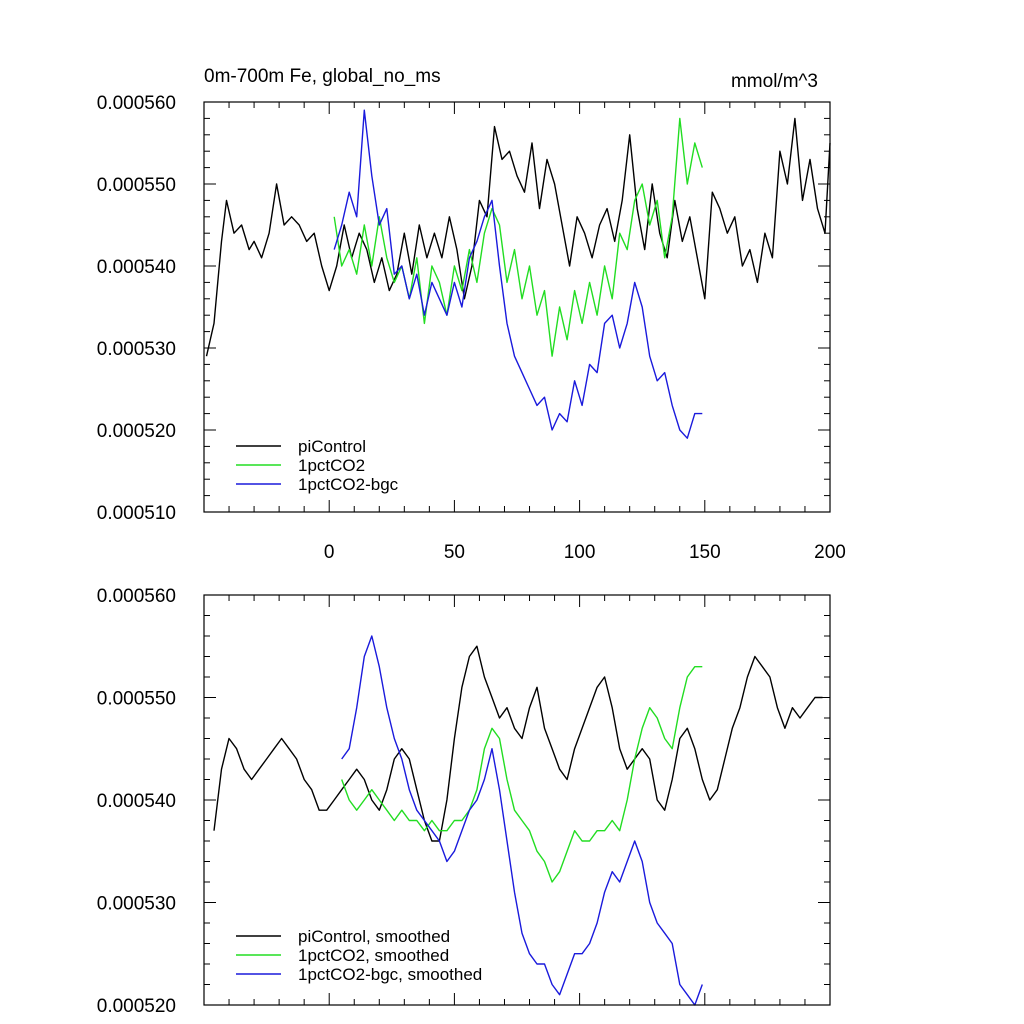 The height and width of the screenshot is (1024, 1024). What do you see at coordinates (374, 936) in the screenshot?
I see `legend-label-picontrol-smoothed: piControl, smoothed` at bounding box center [374, 936].